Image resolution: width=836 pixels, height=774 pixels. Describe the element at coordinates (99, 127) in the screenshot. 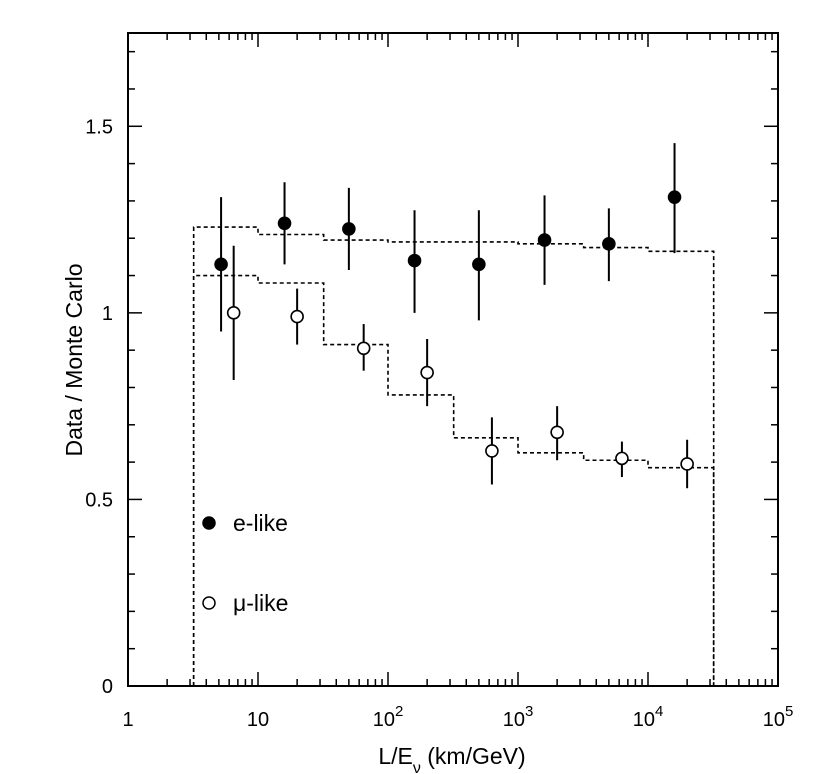

I see `y-tick-label: 1.5` at that location.